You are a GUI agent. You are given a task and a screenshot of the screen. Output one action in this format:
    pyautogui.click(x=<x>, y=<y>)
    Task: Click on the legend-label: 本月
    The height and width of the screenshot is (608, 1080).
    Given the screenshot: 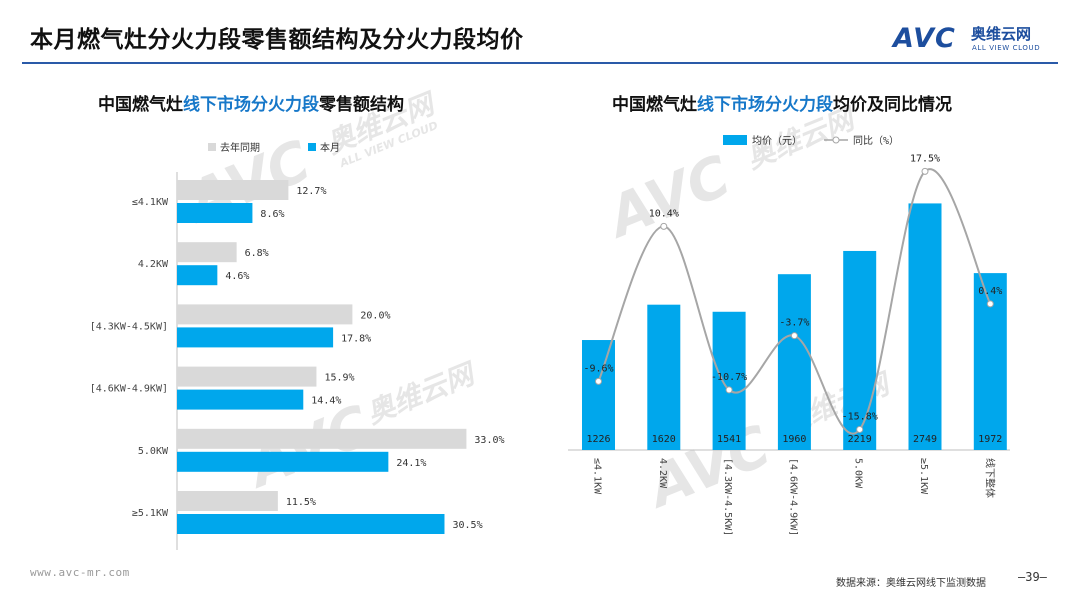 What is the action you would take?
    pyautogui.click(x=330, y=147)
    